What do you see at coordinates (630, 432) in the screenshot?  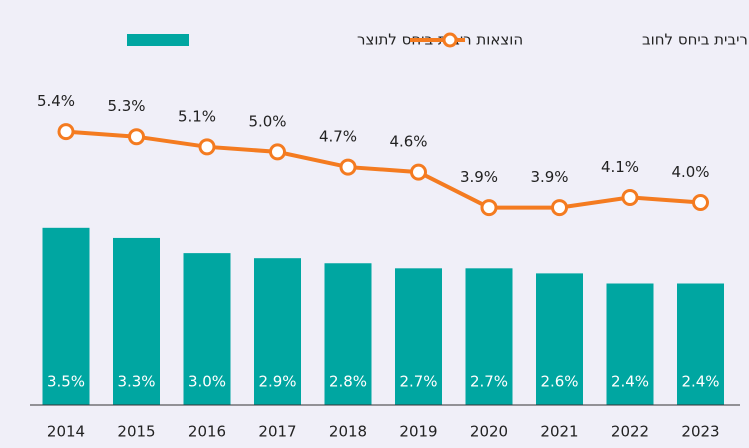 I see `x-tick-label: 2022` at bounding box center [630, 432].